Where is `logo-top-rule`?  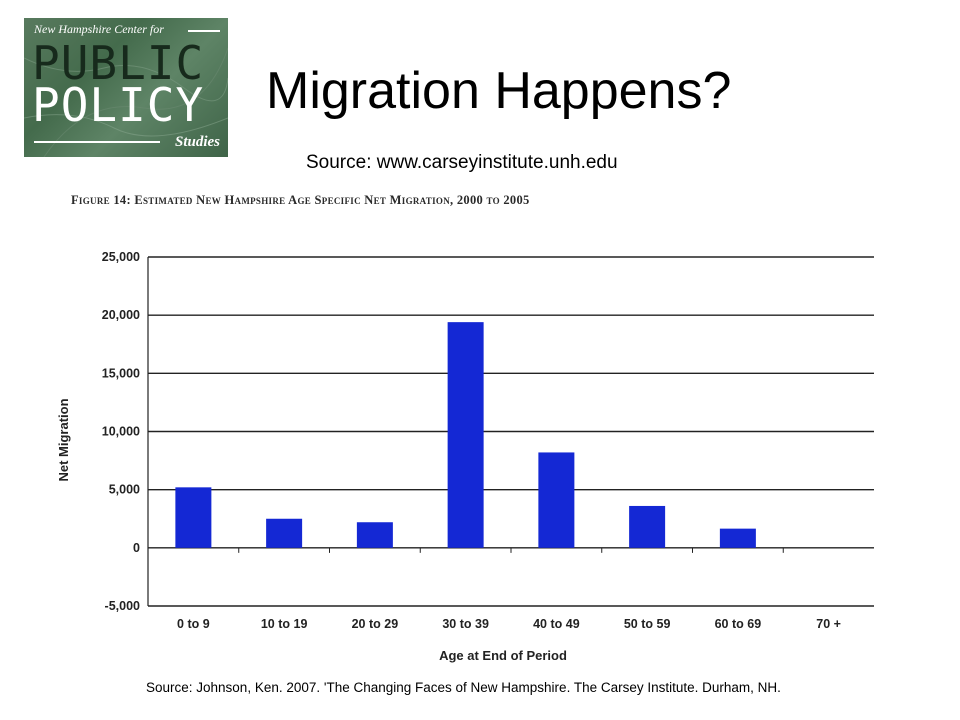
logo-top-rule is located at coordinates (204, 31).